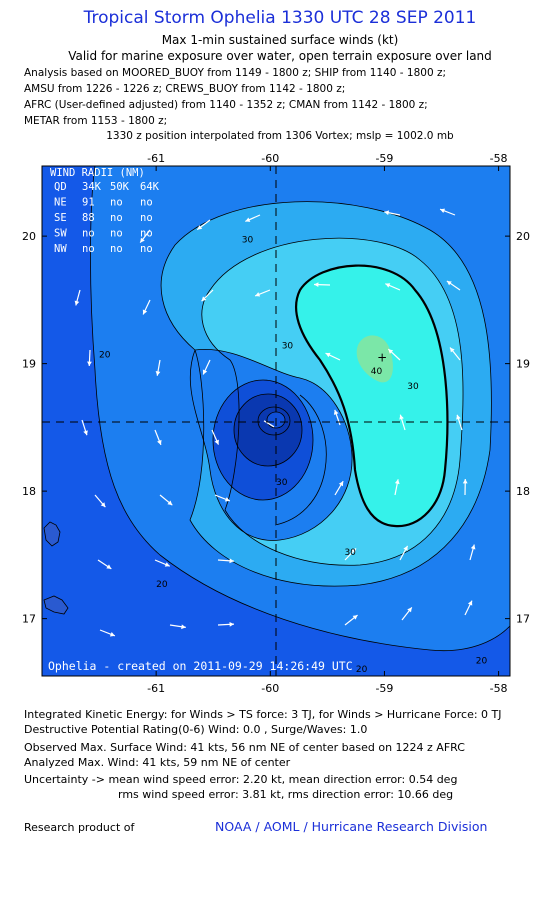 This screenshot has height=915, width=560. I want to click on chart-subtitle-1: Max 1-min sustained surface winds (kt), so click(280, 40).